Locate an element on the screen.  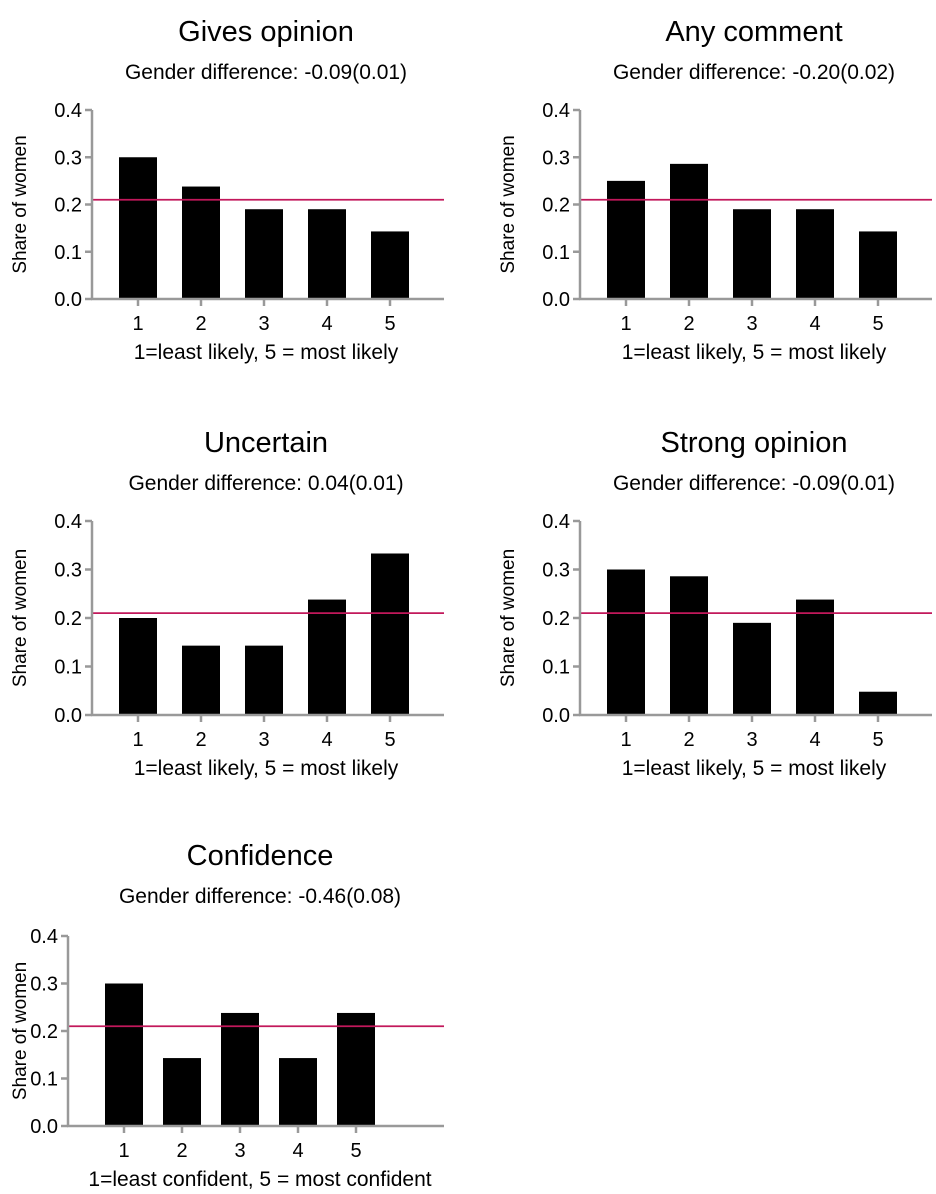
x-axis-label: 1=least confident, 5 = most confident is located at coordinates (259, 1179).